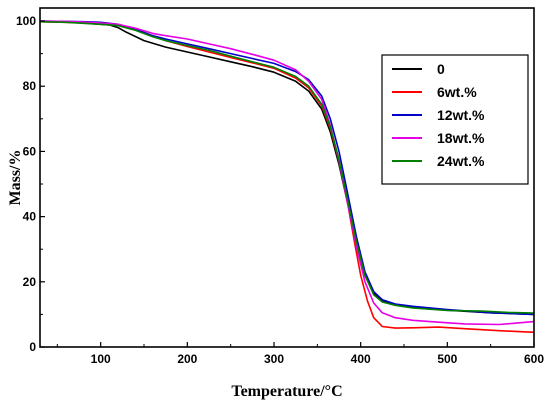 This screenshot has height=404, width=550. Describe the element at coordinates (26, 21) in the screenshot. I see `y-tick-label: 100` at that location.